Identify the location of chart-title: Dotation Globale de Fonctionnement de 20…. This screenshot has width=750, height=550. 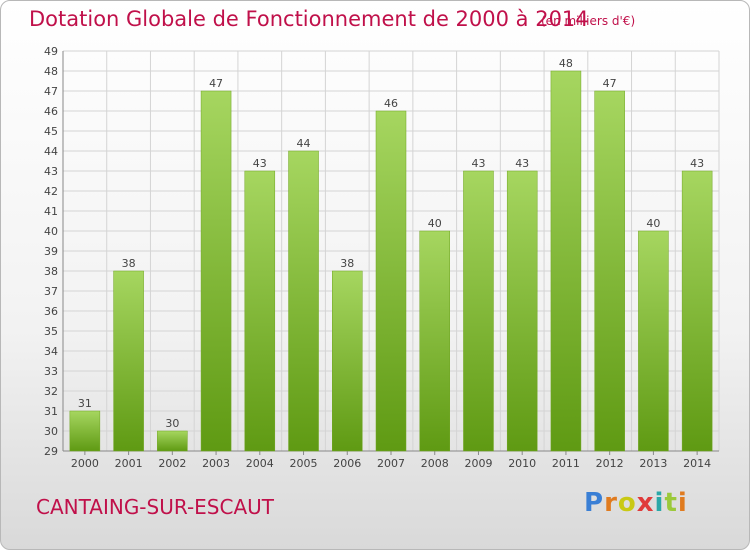
(309, 19).